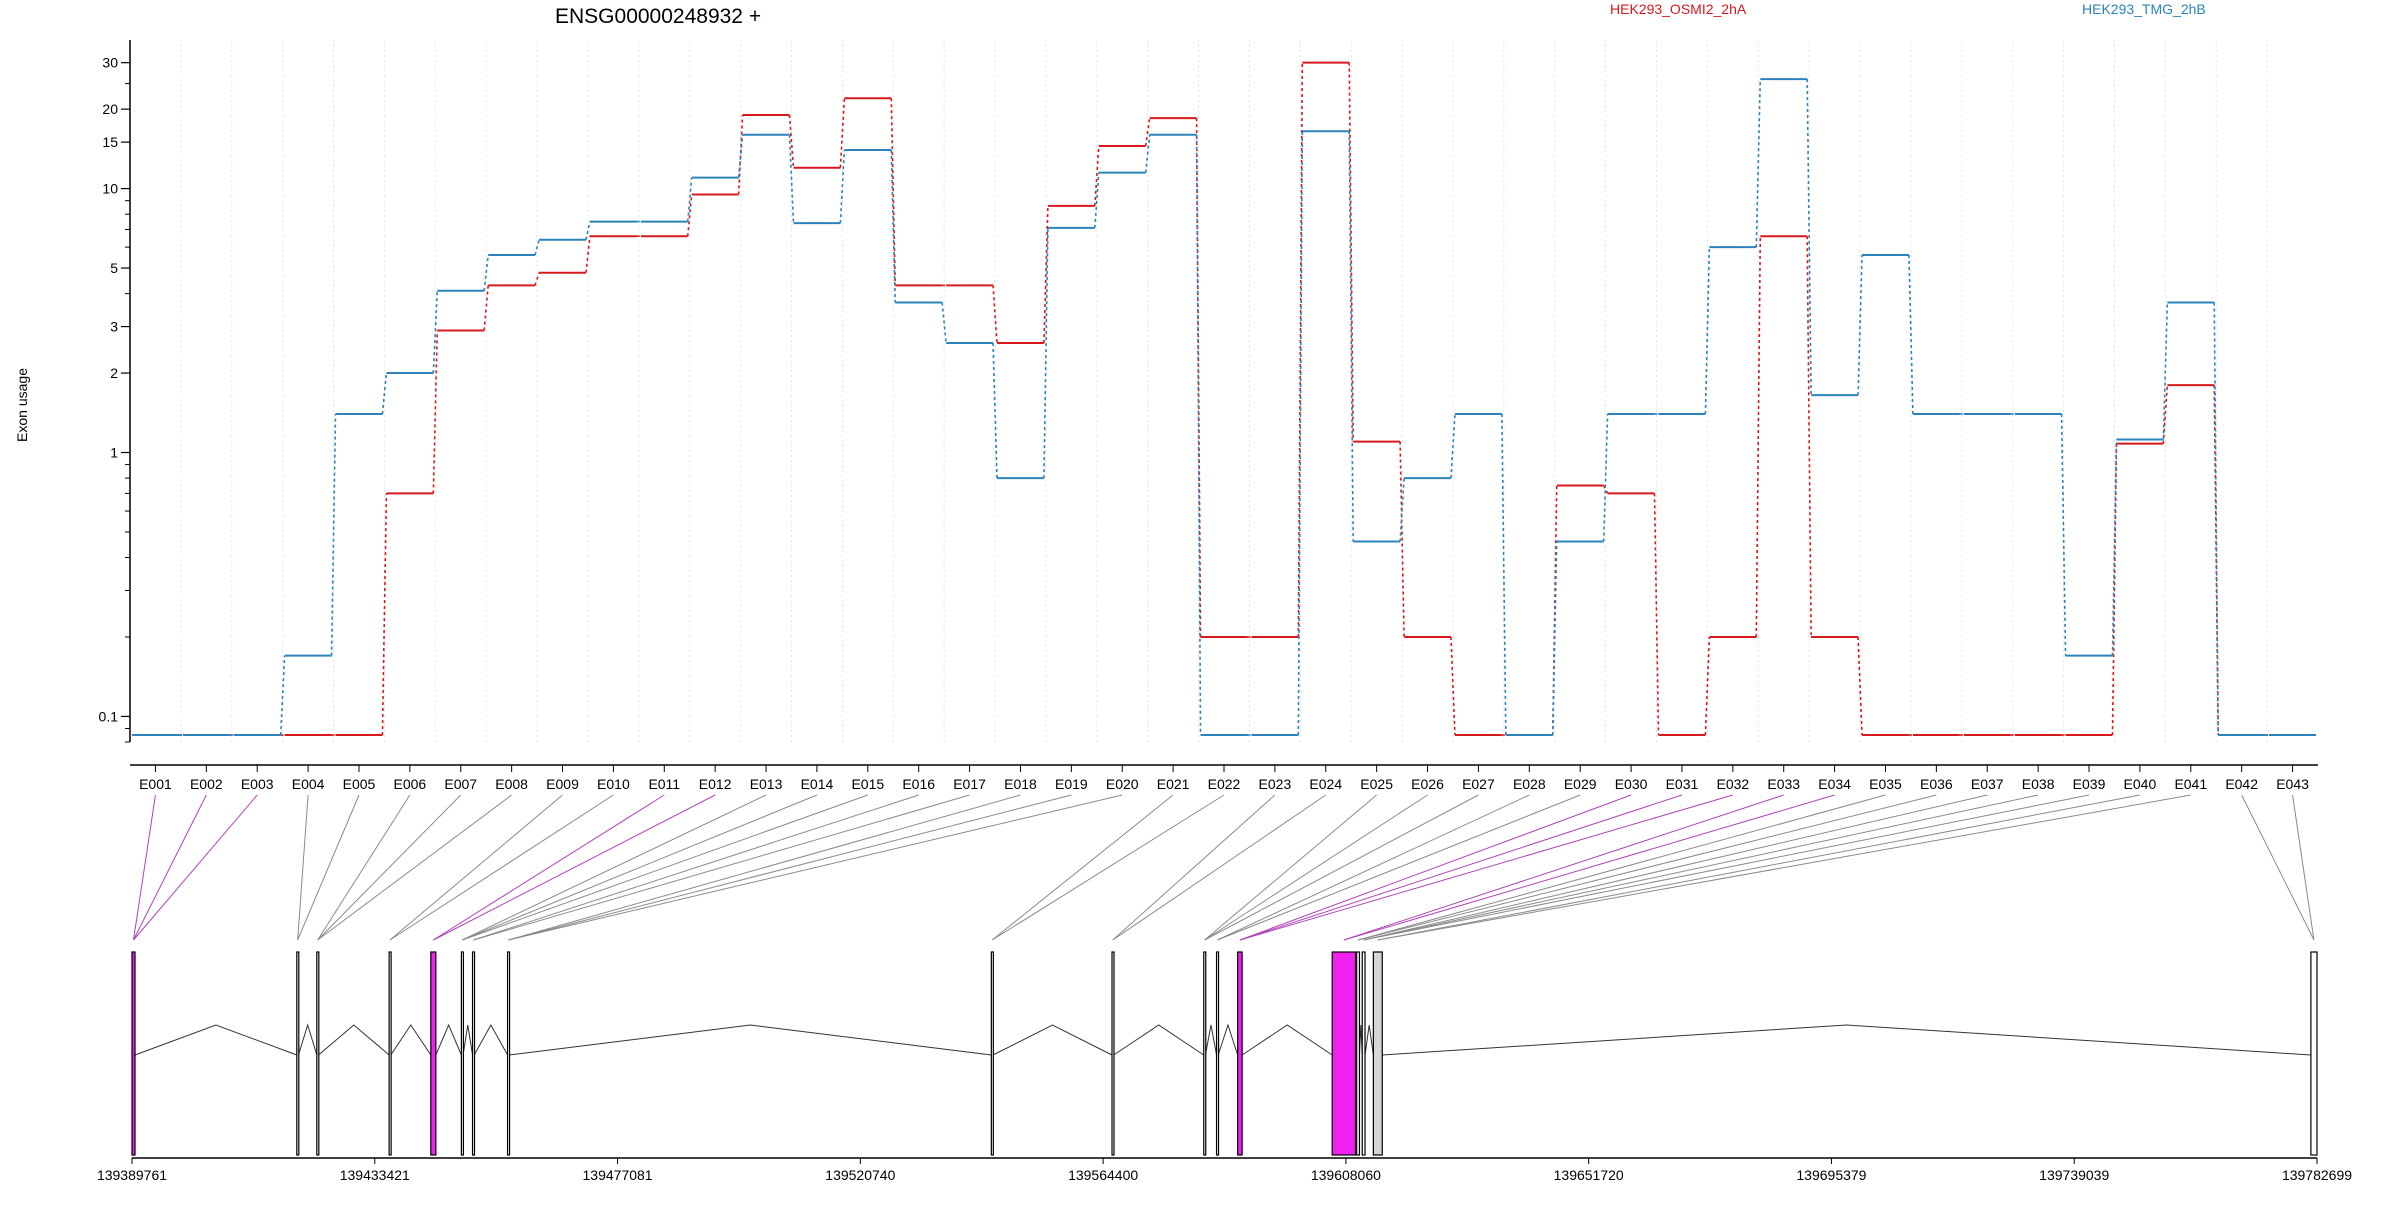 The image size is (2400, 1205). I want to click on exon-label-e015: E015, so click(867, 784).